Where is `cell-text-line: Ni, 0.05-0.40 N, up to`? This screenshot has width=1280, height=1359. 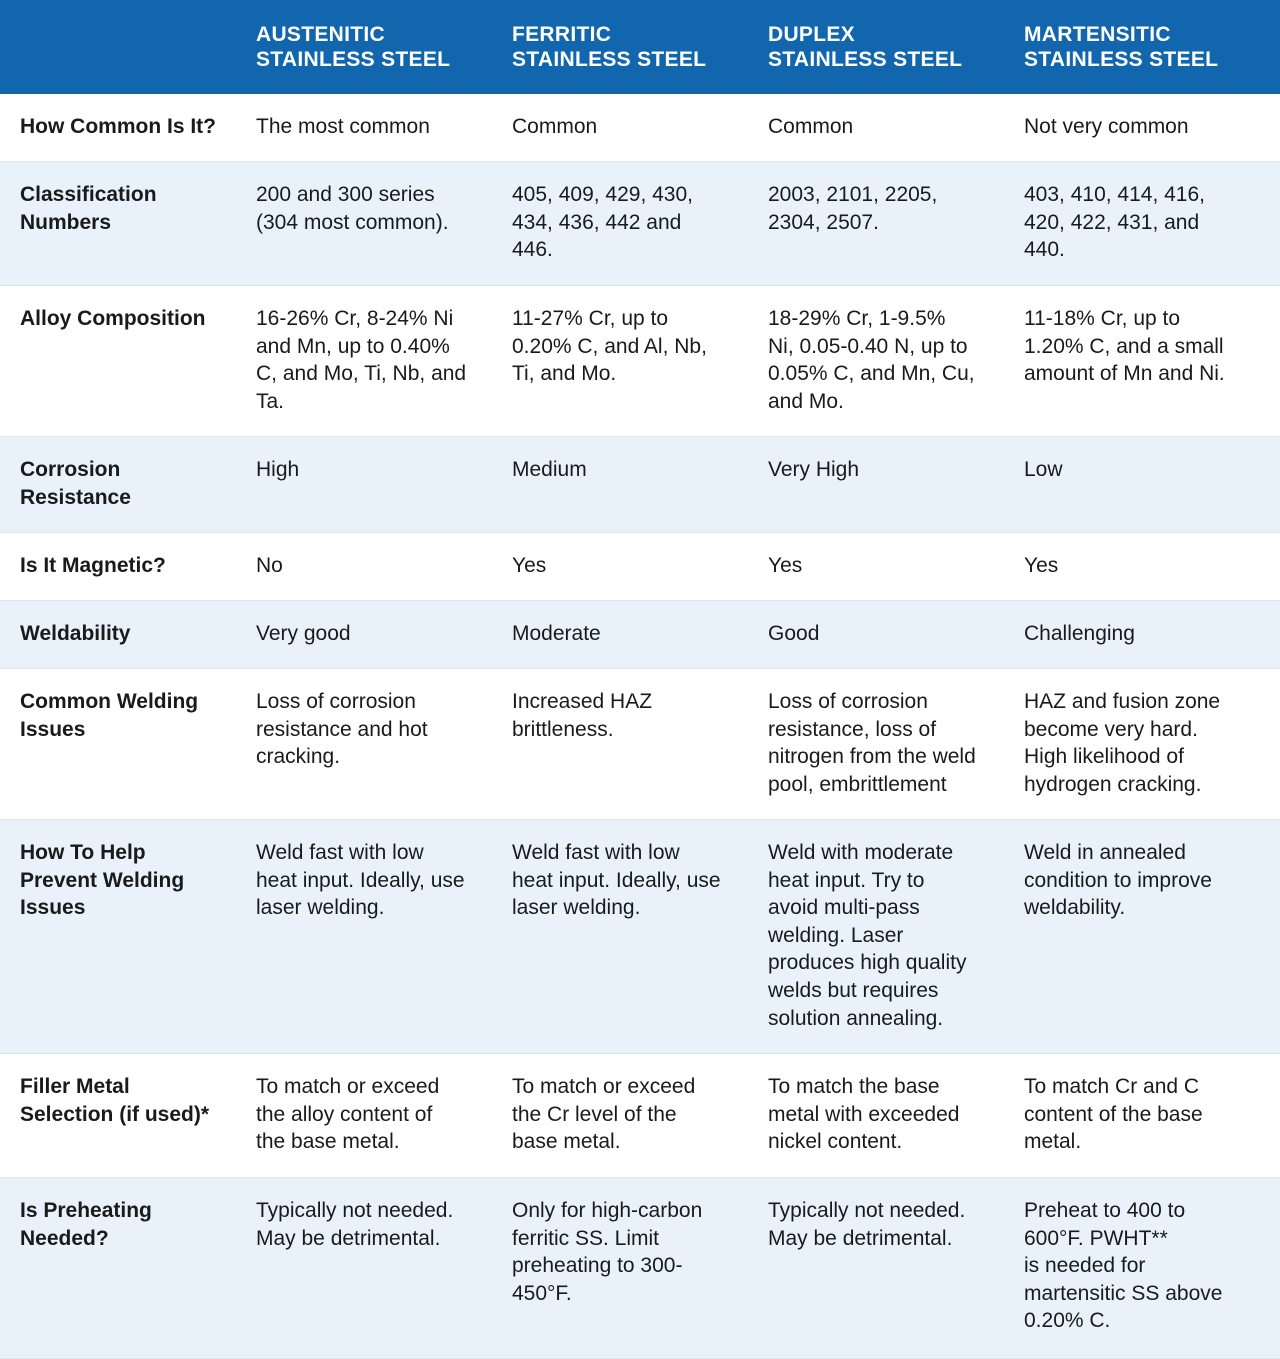
cell-text-line: Ni, 0.05-0.40 N, up to is located at coordinates (868, 346).